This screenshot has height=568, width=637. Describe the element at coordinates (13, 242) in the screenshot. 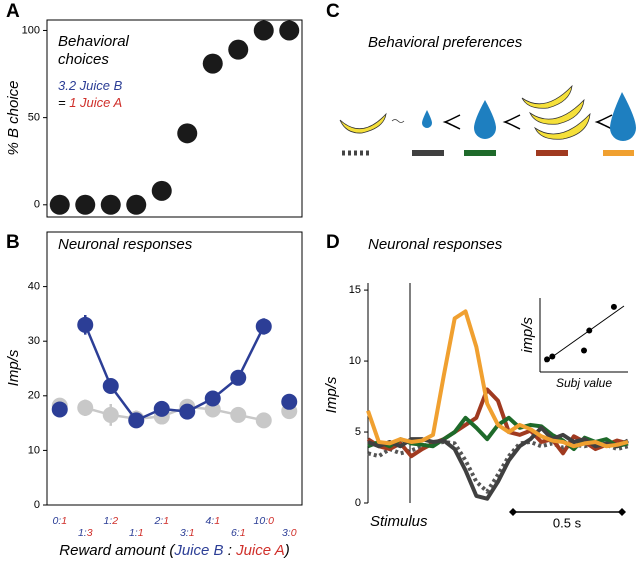

I see `panel-letter: B` at that location.